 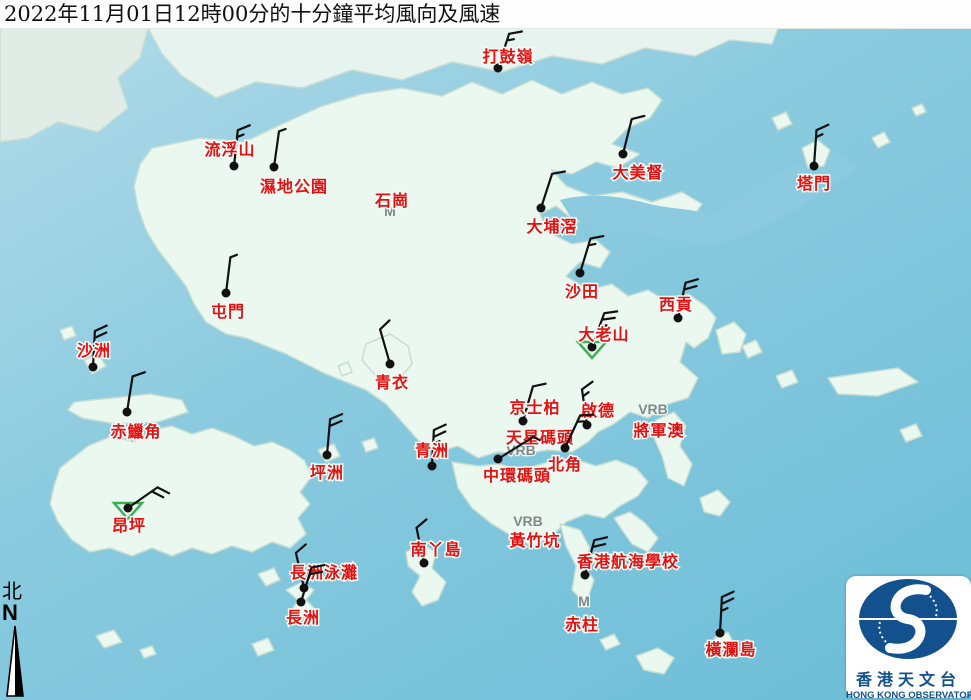 I want to click on station: 橫瀾島, so click(x=730, y=625).